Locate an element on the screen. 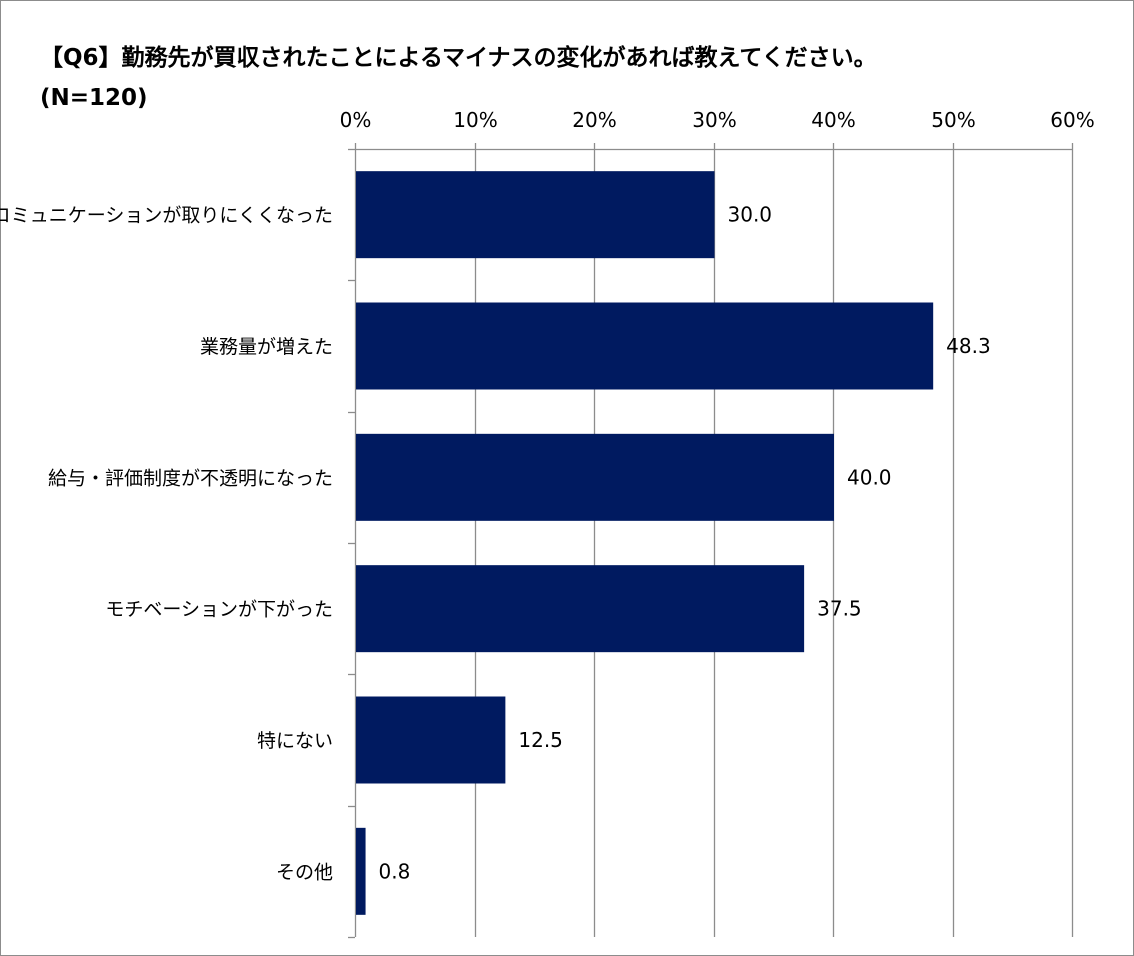 The image size is (1134, 956). x-tick-label: 10% is located at coordinates (475, 120).